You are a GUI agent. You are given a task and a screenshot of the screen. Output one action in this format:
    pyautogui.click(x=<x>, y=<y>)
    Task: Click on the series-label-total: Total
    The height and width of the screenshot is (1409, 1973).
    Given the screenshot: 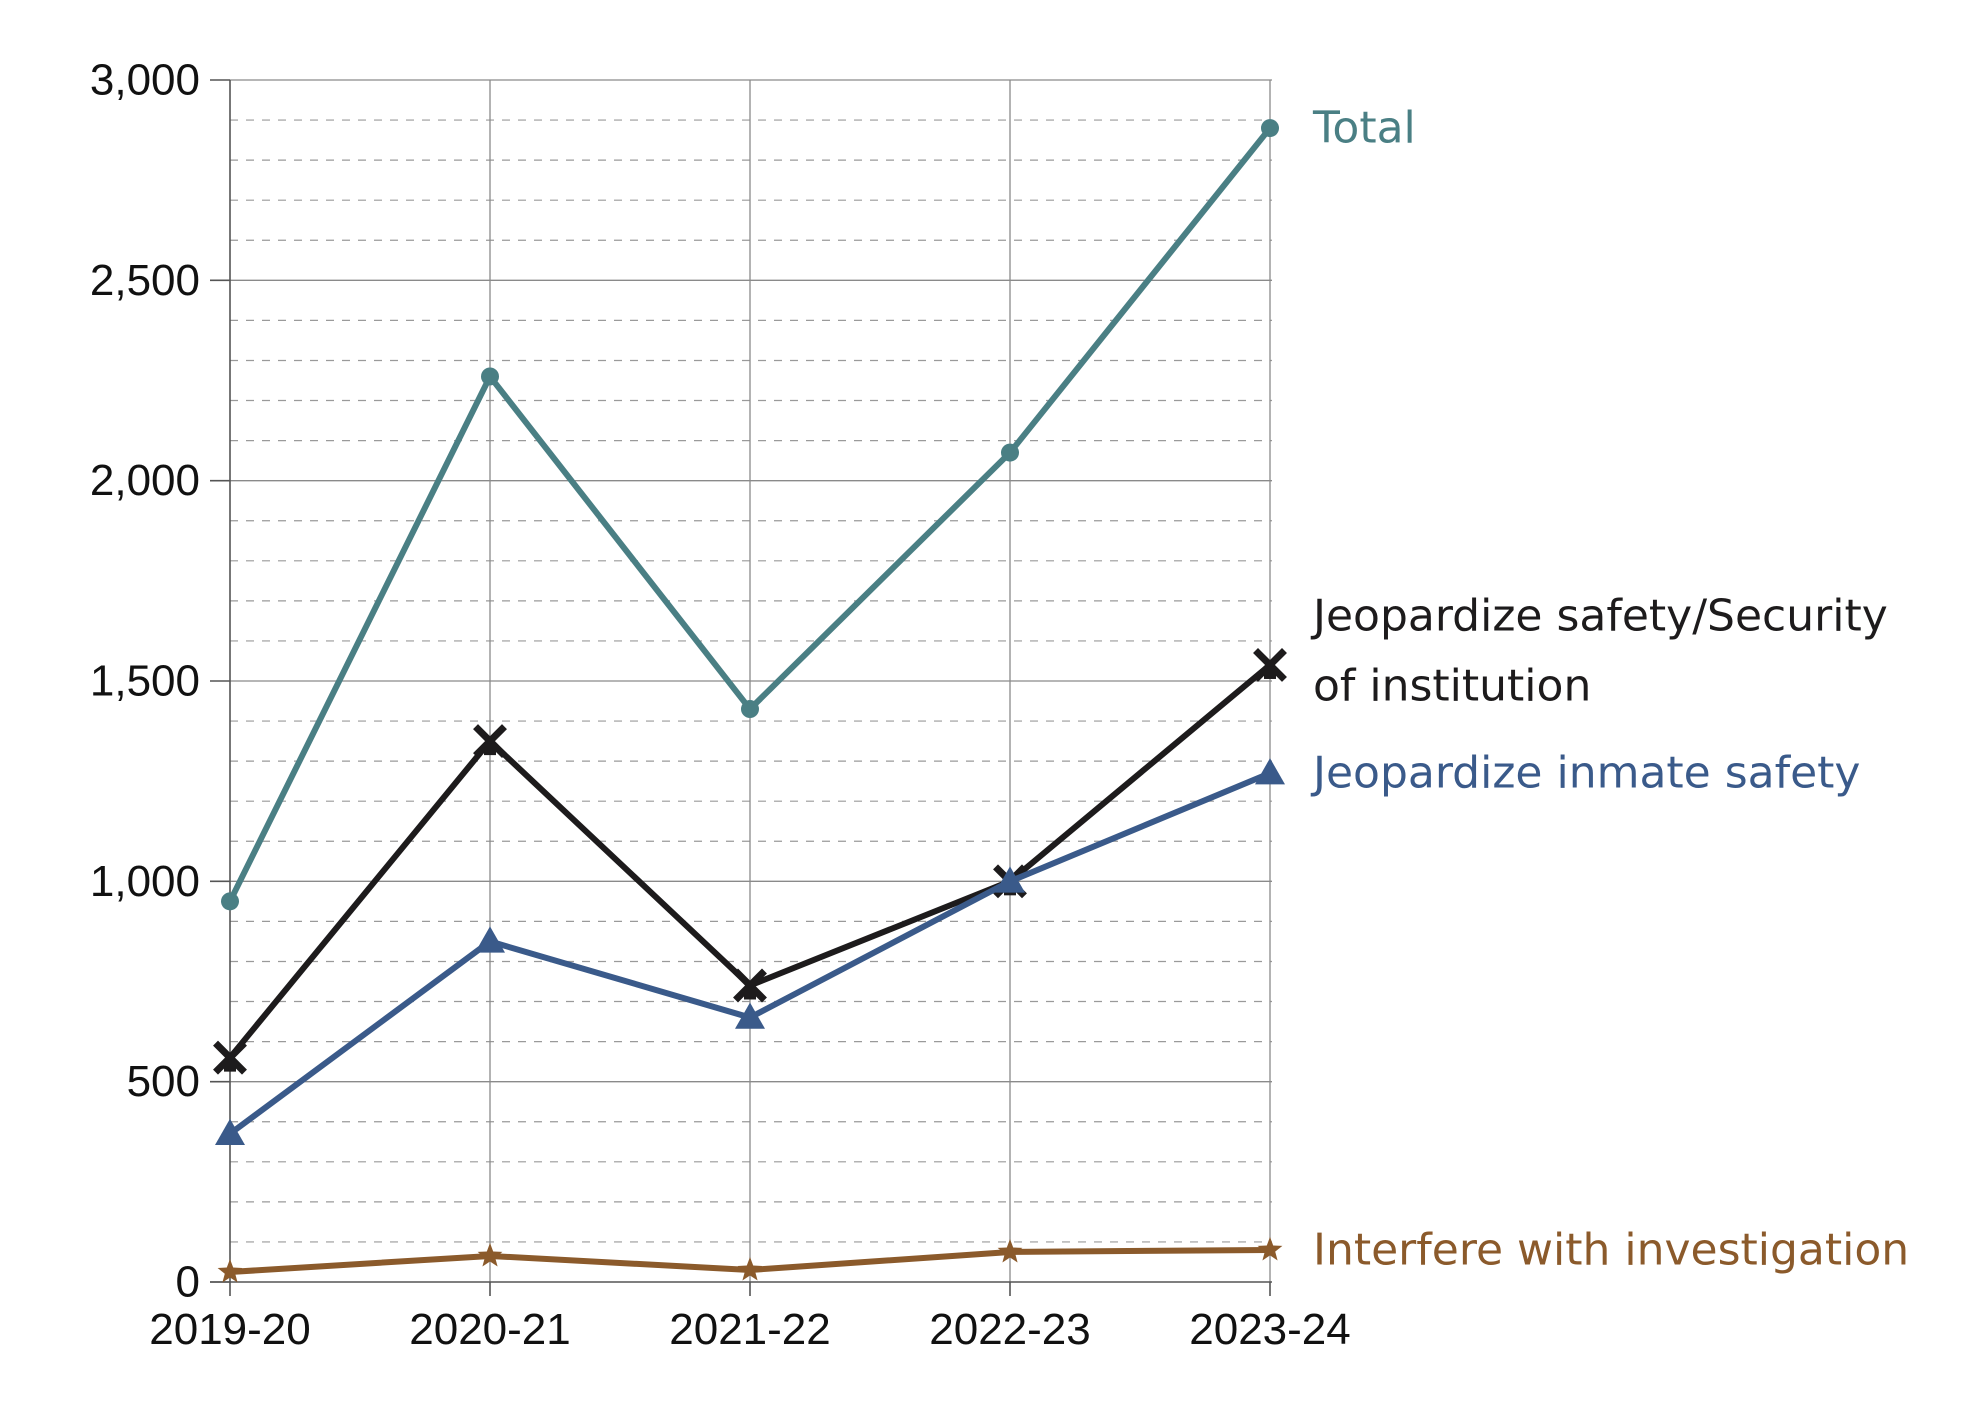 What is the action you would take?
    pyautogui.click(x=1364, y=128)
    